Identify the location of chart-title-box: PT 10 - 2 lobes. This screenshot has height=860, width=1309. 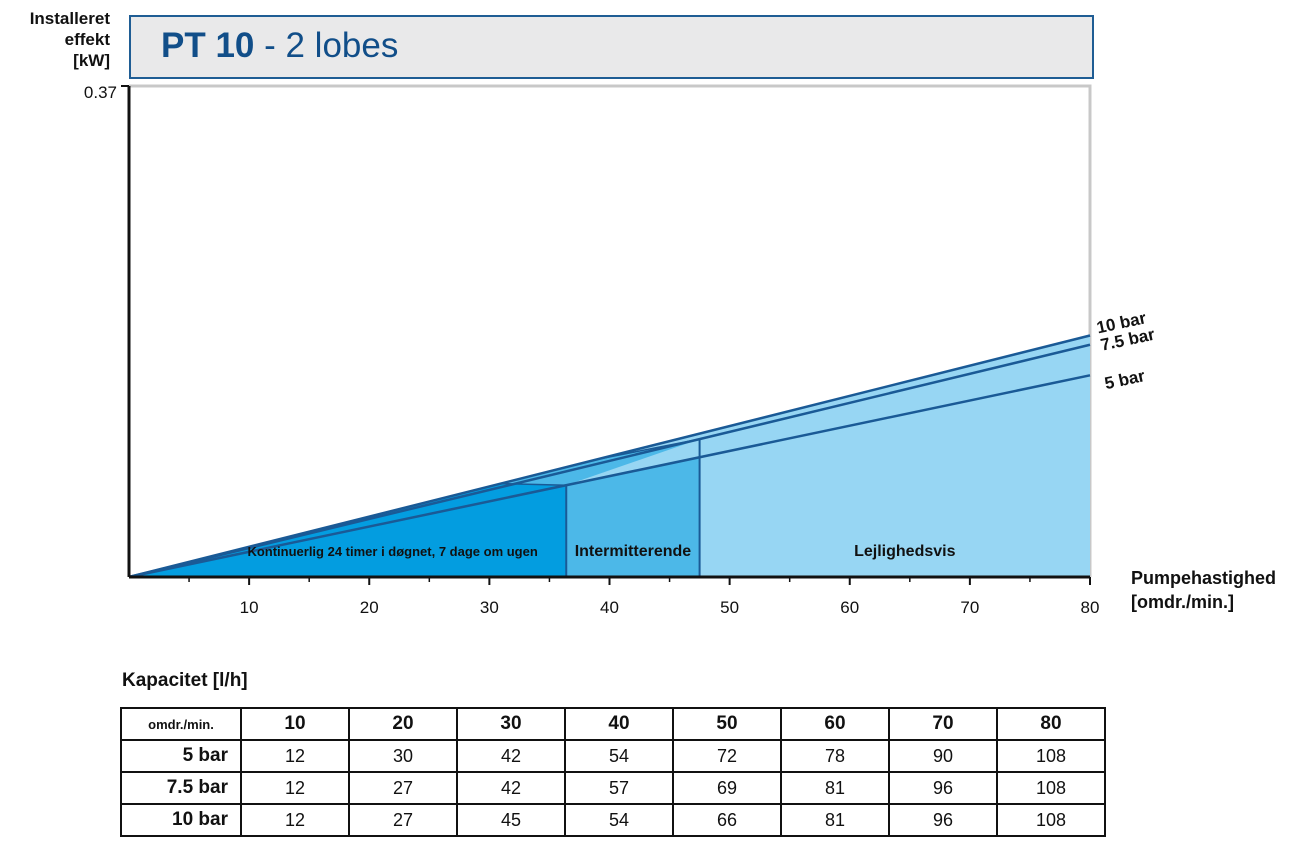
(611, 47).